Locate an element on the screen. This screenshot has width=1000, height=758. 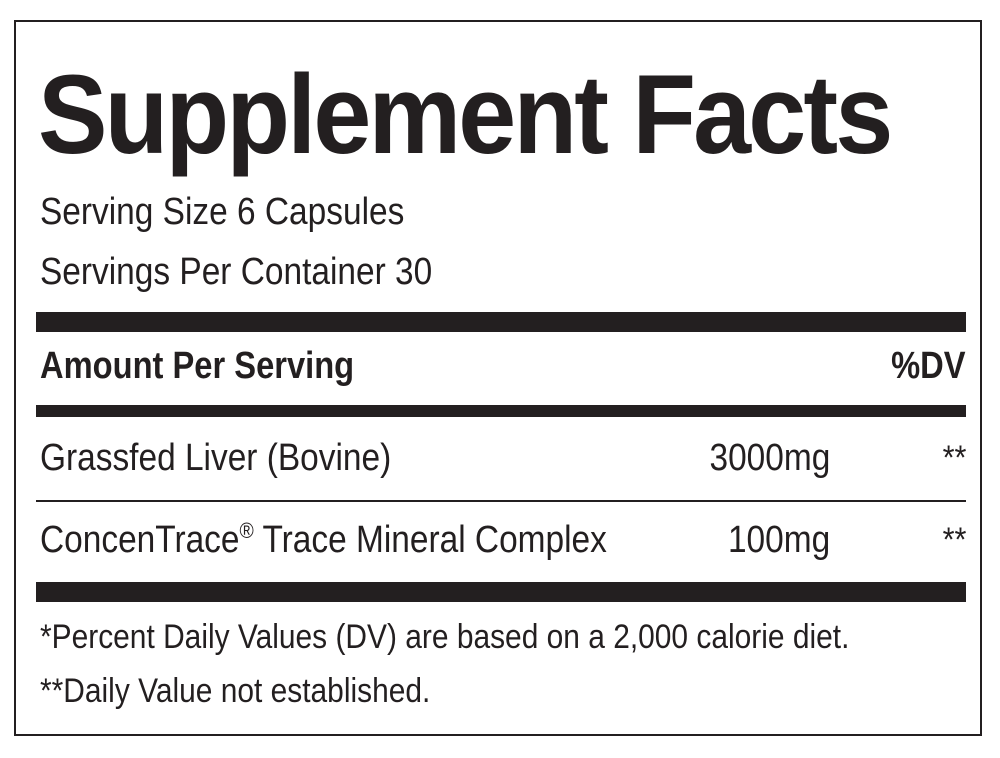
thick-divider-top is located at coordinates (501, 322).